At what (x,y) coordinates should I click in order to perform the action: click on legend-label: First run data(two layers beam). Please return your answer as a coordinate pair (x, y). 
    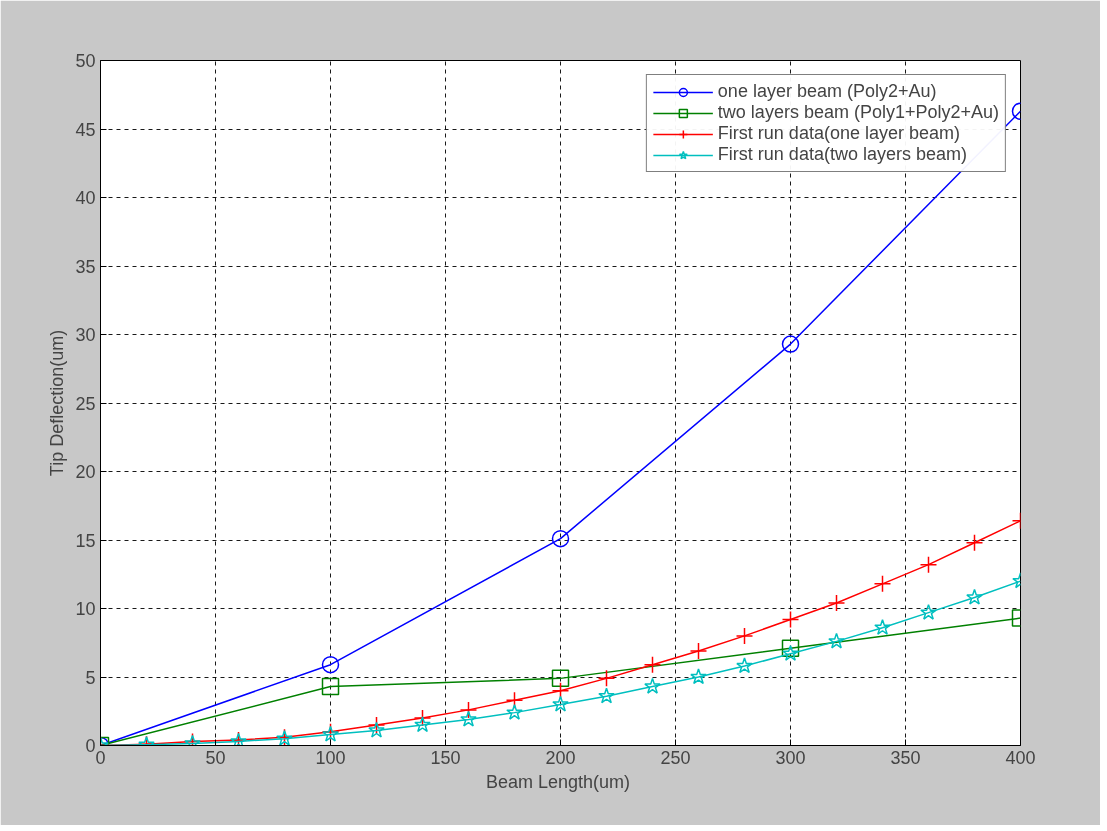
    Looking at the image, I should click on (842, 154).